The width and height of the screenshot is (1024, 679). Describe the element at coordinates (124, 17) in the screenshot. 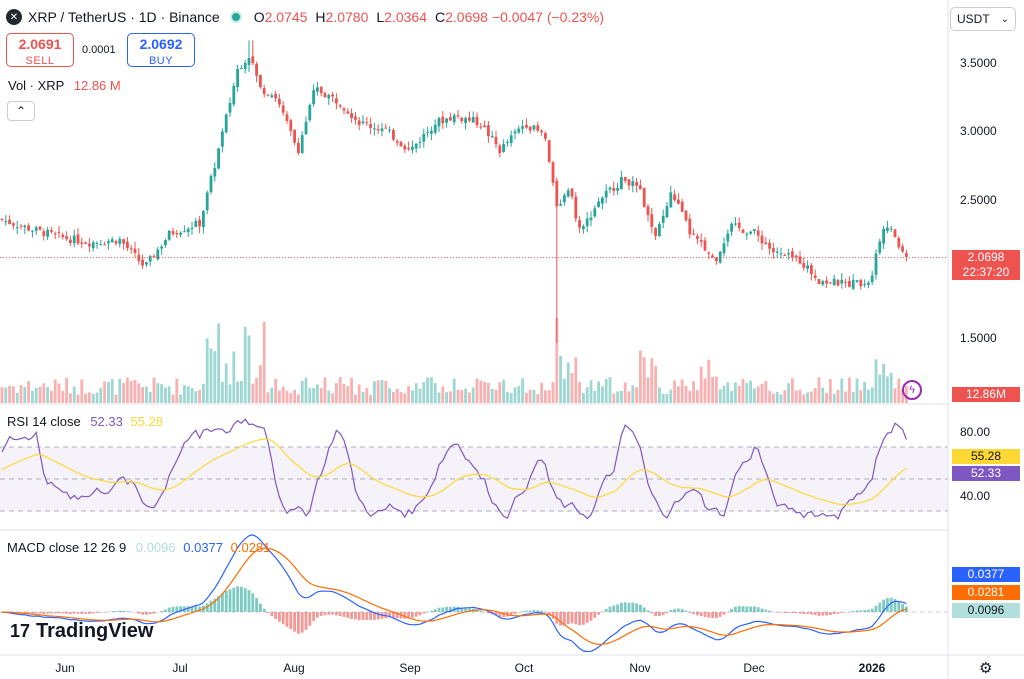

I see `symbol-title: XRP / TetherUS · 1D · Binance` at that location.